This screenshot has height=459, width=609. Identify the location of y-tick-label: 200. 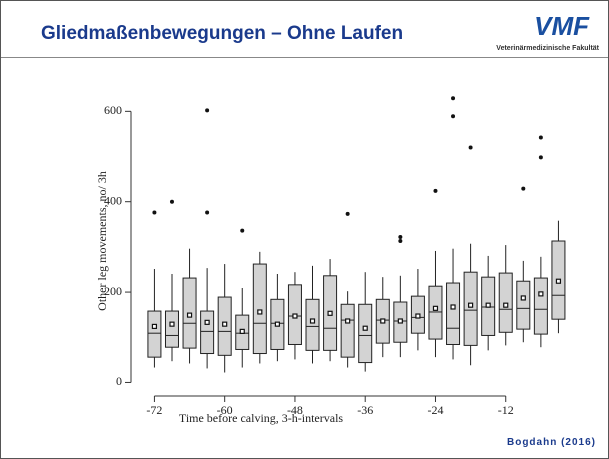
(113, 291).